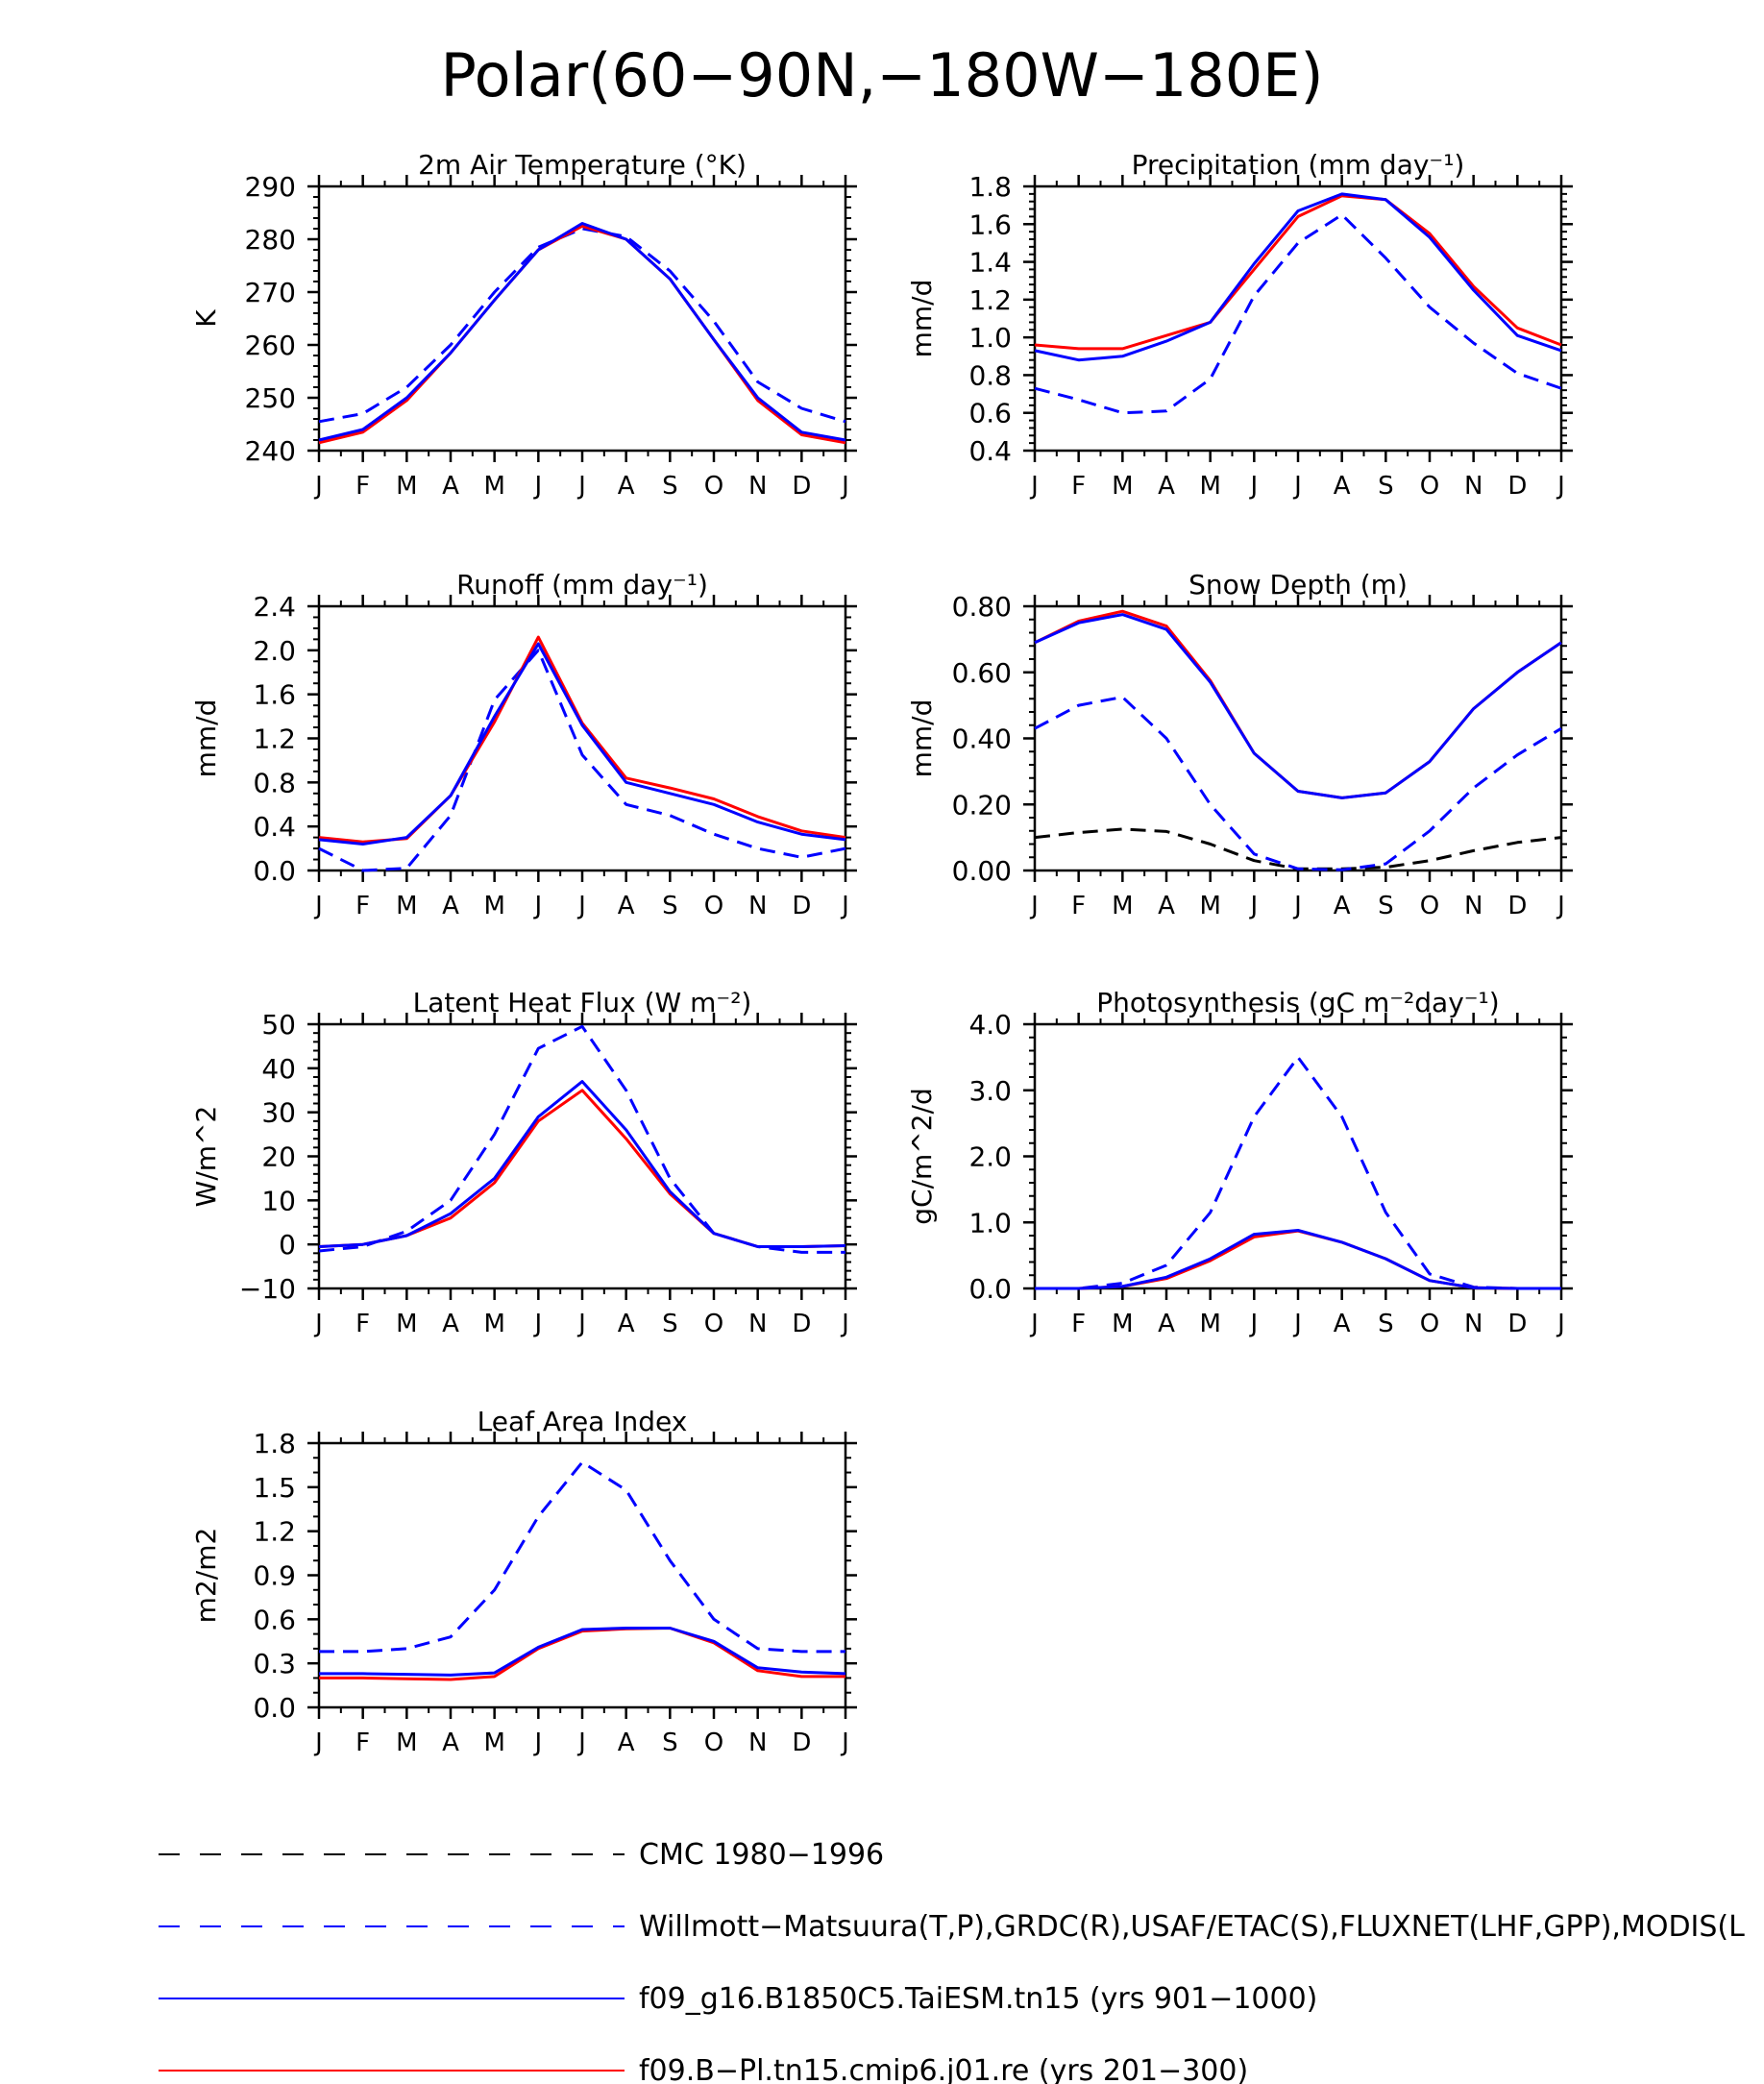  What do you see at coordinates (206, 1157) in the screenshot?
I see `y-axis-label: W/m^2` at bounding box center [206, 1157].